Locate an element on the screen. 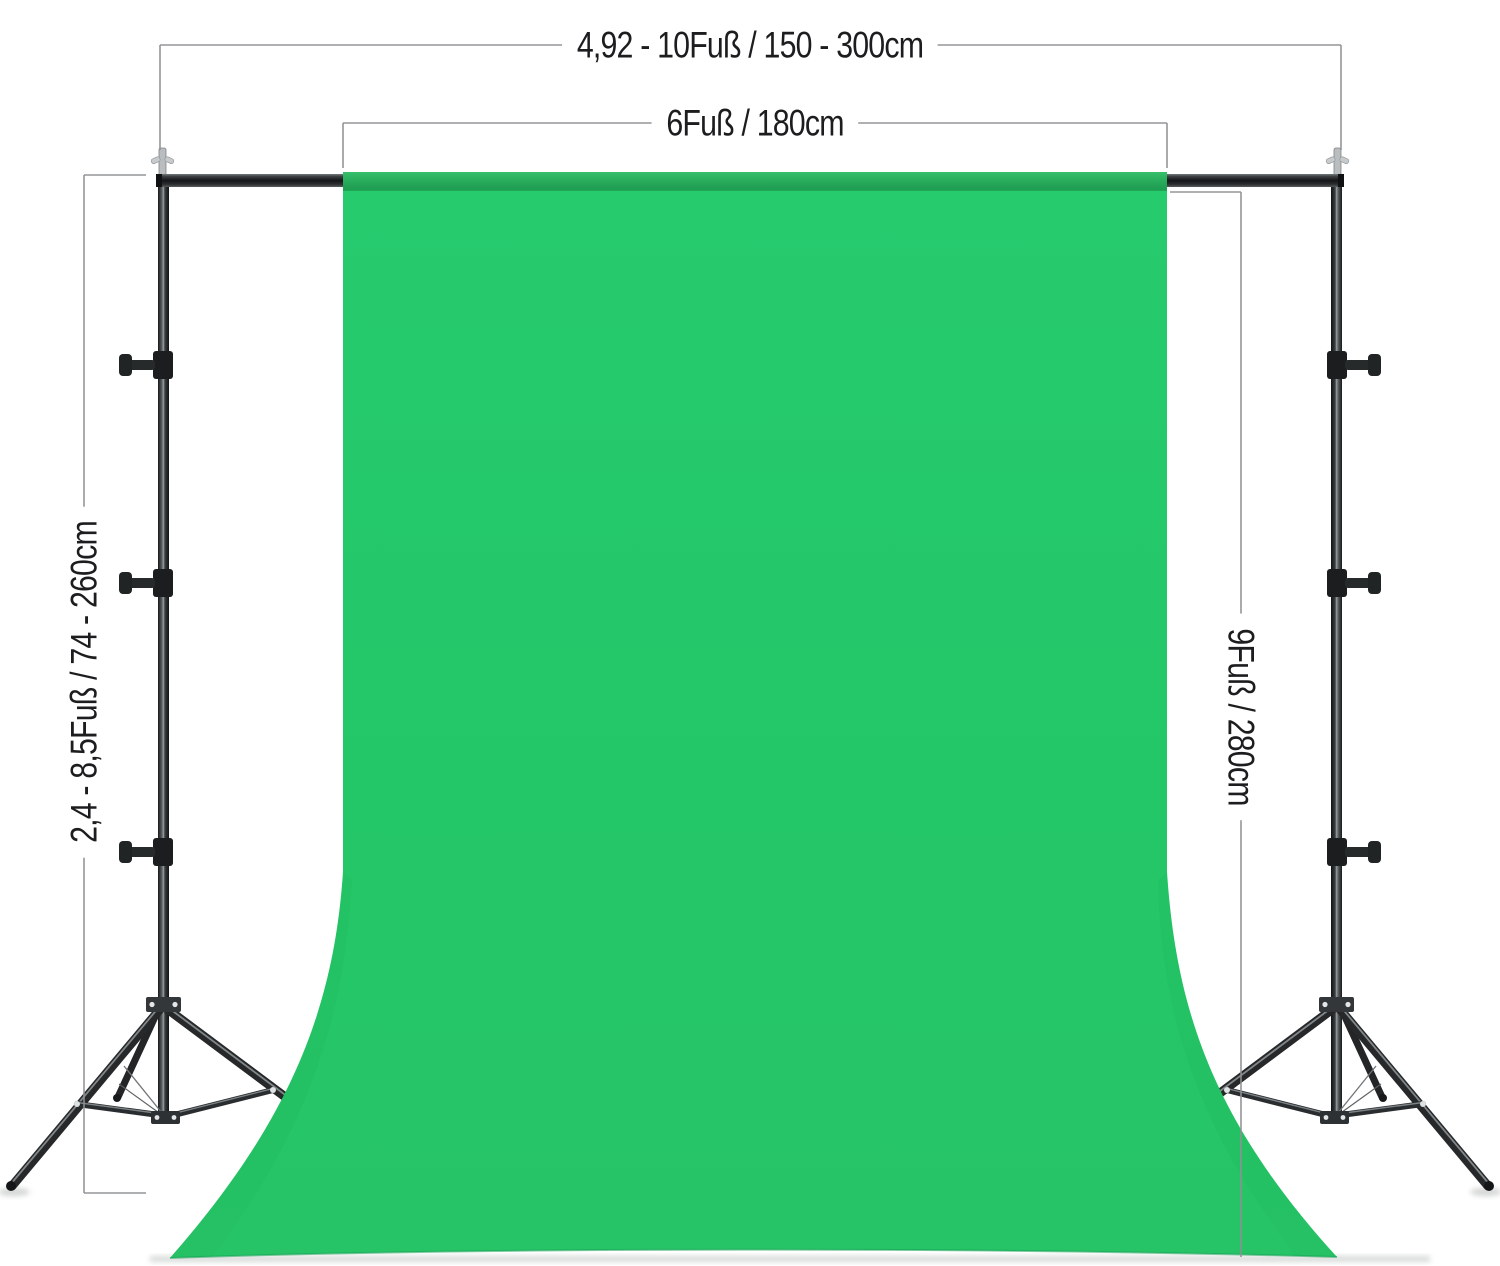  crossbar-width-label: 4,92 - 10Fuß / 150 - 300cm is located at coordinates (750, 45).